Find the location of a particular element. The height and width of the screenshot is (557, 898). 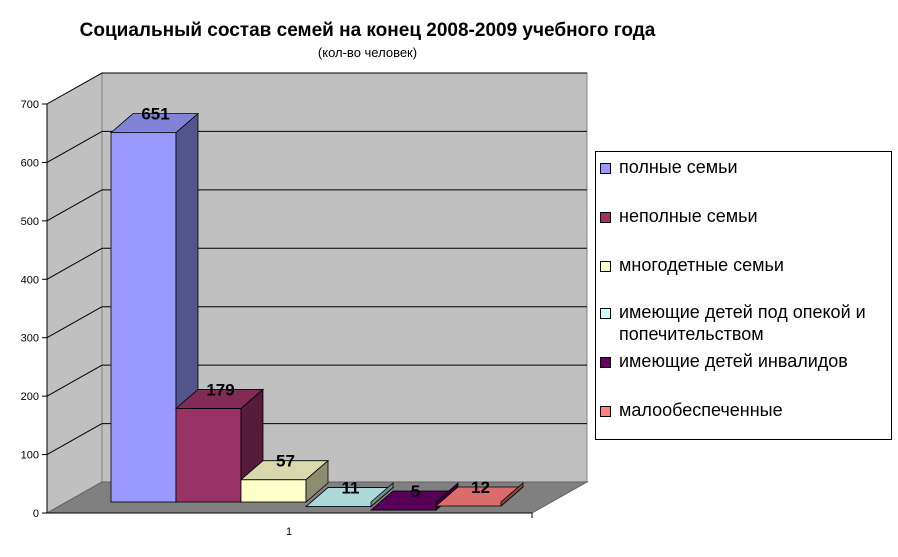

y-tick-label: 600 is located at coordinates (30, 163).